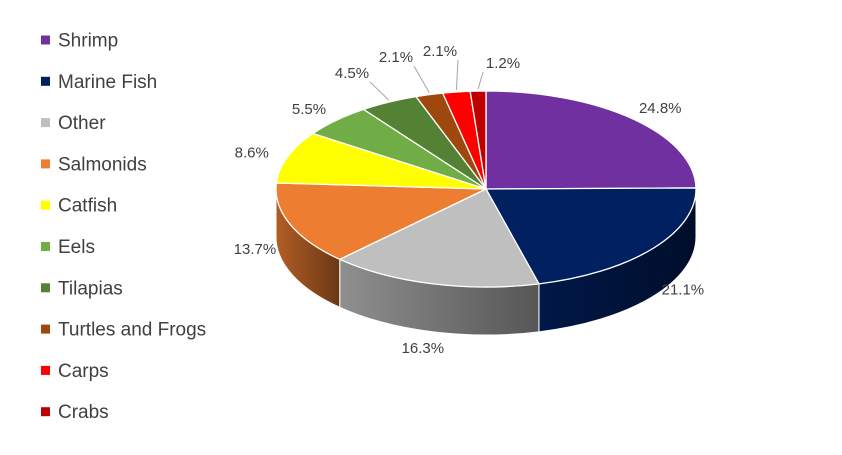  What do you see at coordinates (503, 63) in the screenshot?
I see `data-label-crabs: 1.2%` at bounding box center [503, 63].